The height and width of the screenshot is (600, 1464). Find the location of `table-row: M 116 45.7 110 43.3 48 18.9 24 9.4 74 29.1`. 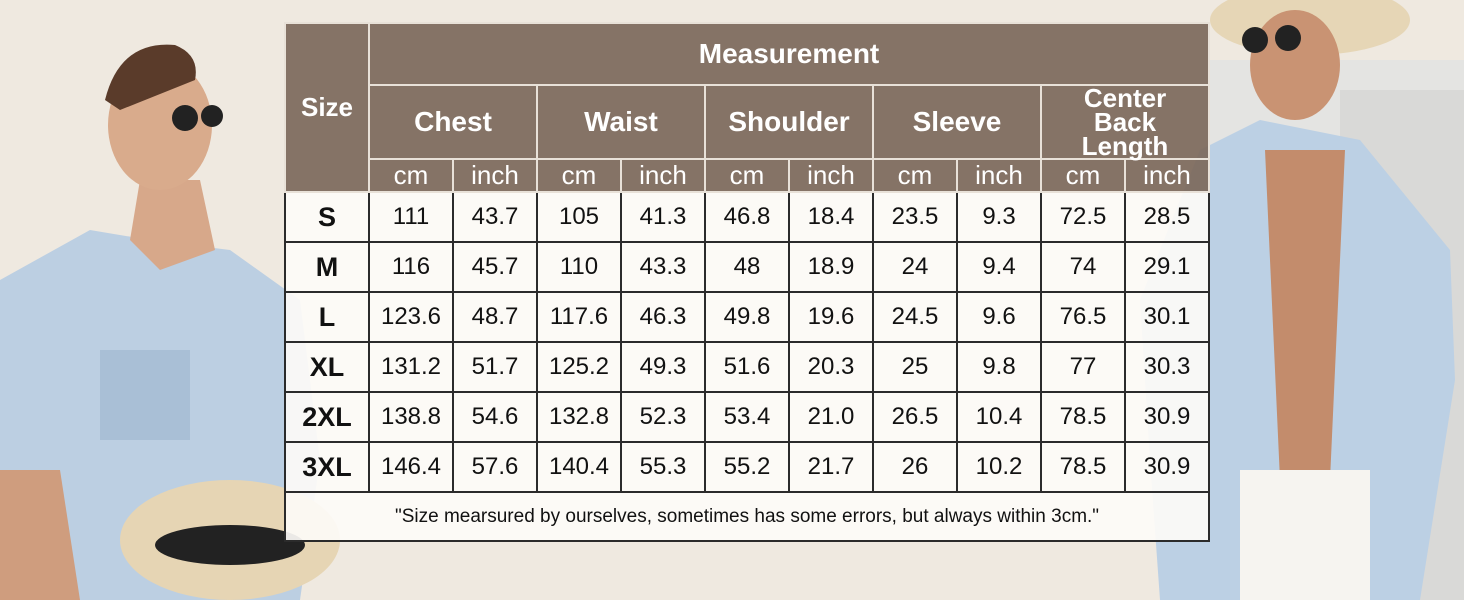

table-row: M 116 45.7 110 43.3 48 18.9 24 9.4 74 29.1 is located at coordinates (747, 267).